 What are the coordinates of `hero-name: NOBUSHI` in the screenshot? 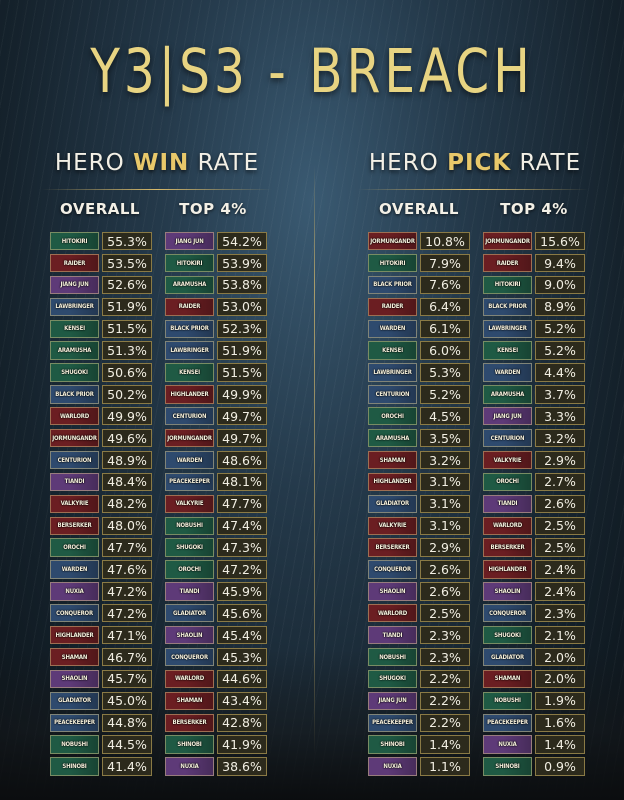 It's located at (74, 745).